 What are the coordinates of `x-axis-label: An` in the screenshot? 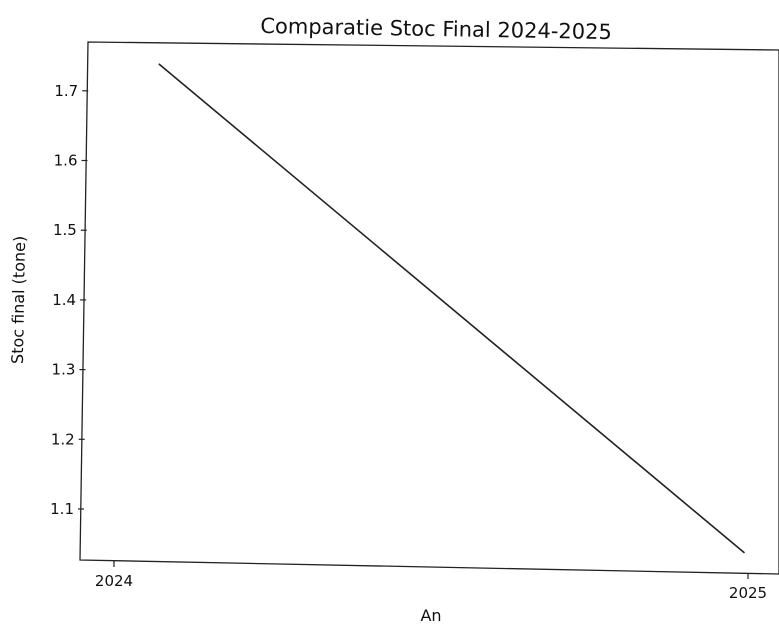 It's located at (430, 615).